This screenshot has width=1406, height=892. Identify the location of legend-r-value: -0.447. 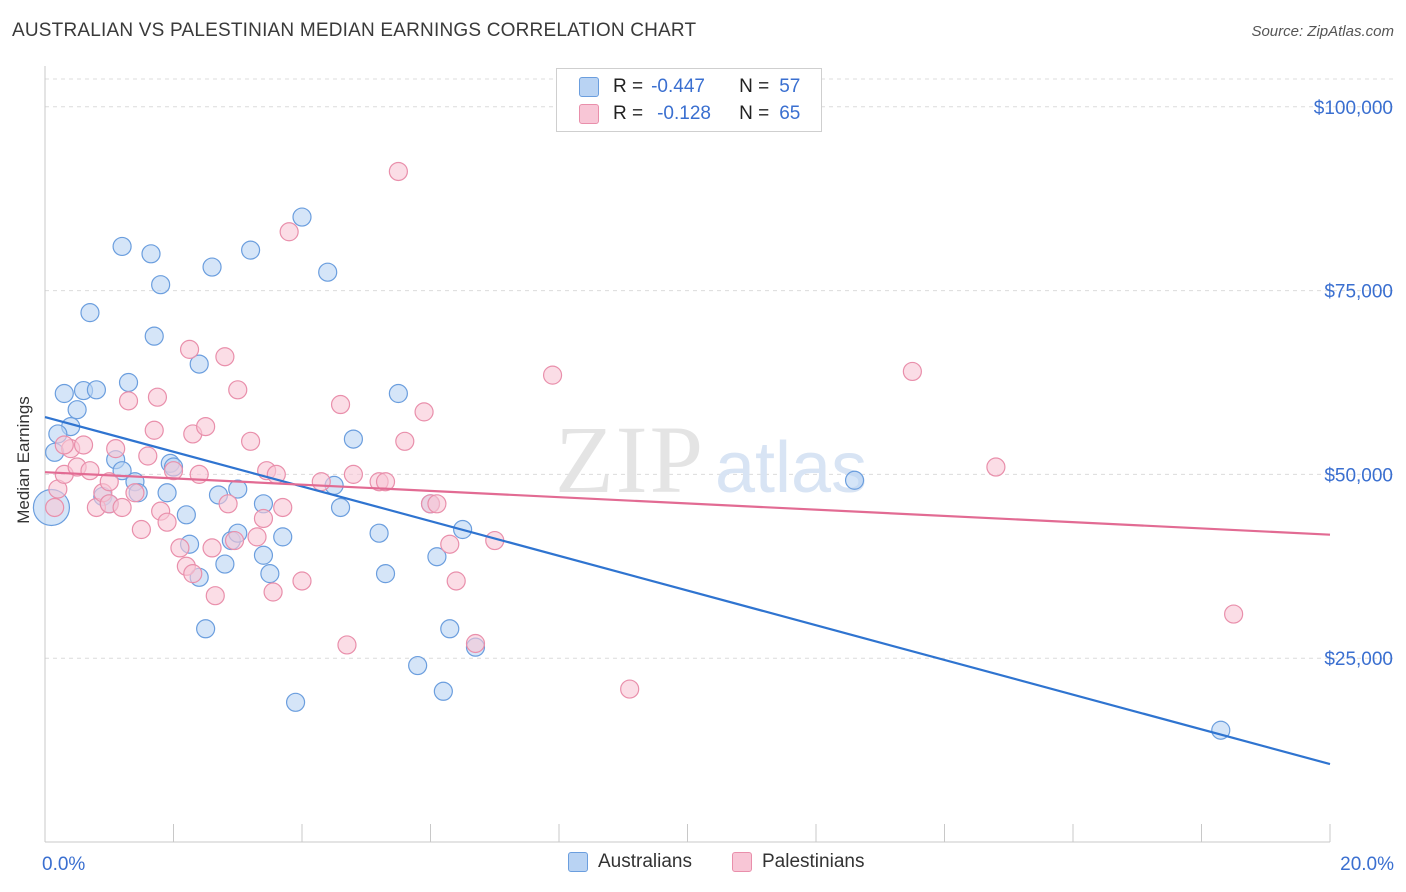
(678, 86).